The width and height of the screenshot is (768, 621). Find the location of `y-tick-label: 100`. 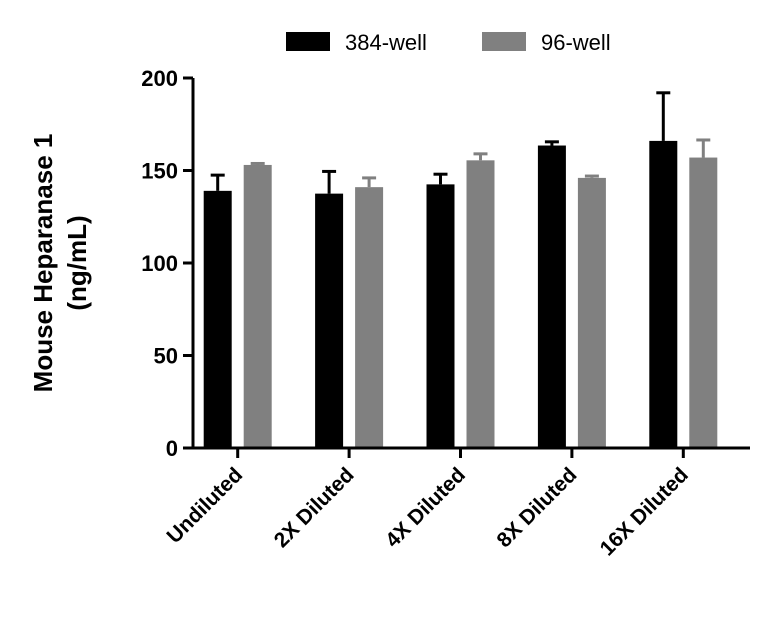

y-tick-label: 100 is located at coordinates (159, 263).